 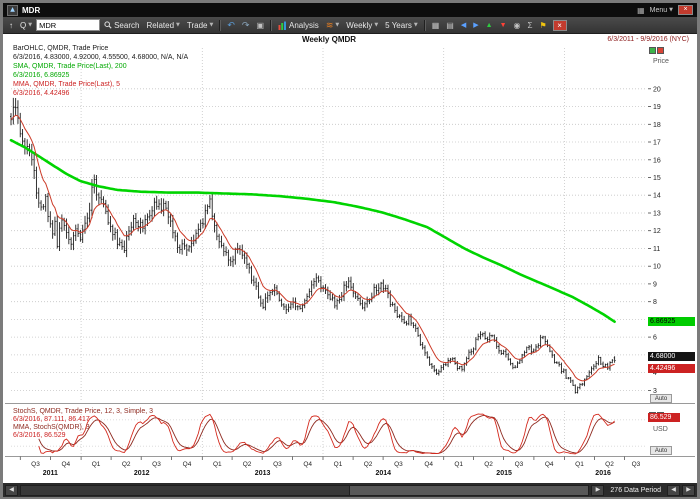 I want to click on search-button: Search, so click(x=121, y=25).